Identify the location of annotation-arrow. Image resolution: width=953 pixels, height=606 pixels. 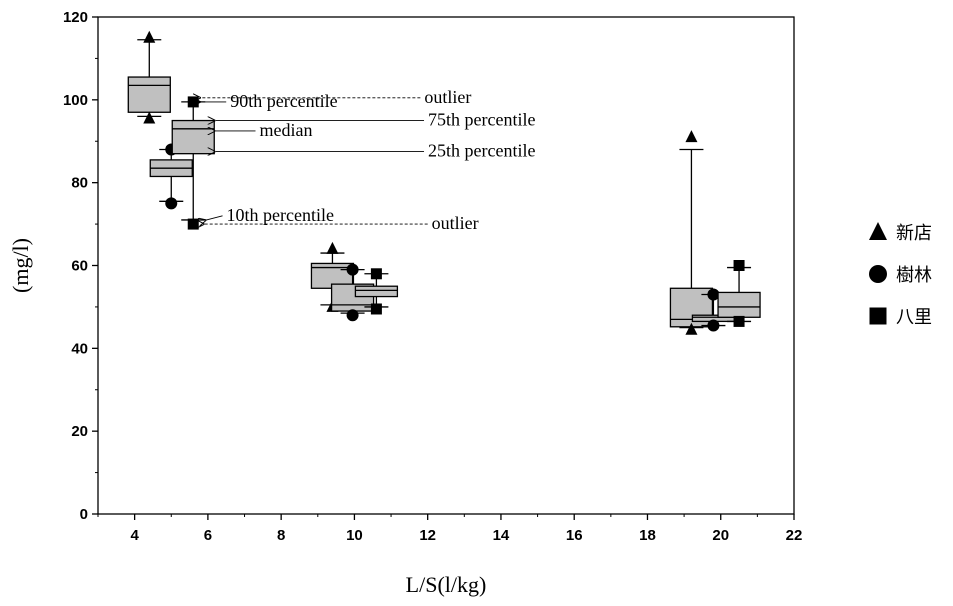
(215, 217).